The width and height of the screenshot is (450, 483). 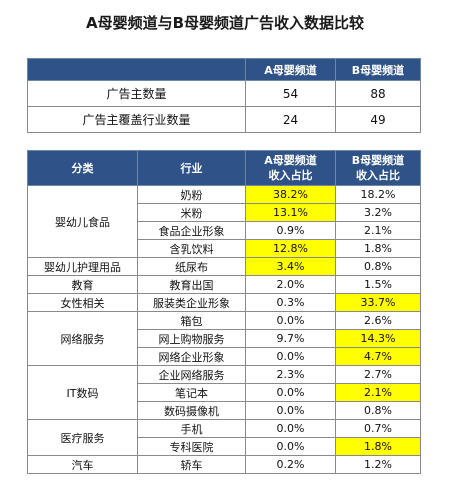 I want to click on cell: 24, so click(x=290, y=119).